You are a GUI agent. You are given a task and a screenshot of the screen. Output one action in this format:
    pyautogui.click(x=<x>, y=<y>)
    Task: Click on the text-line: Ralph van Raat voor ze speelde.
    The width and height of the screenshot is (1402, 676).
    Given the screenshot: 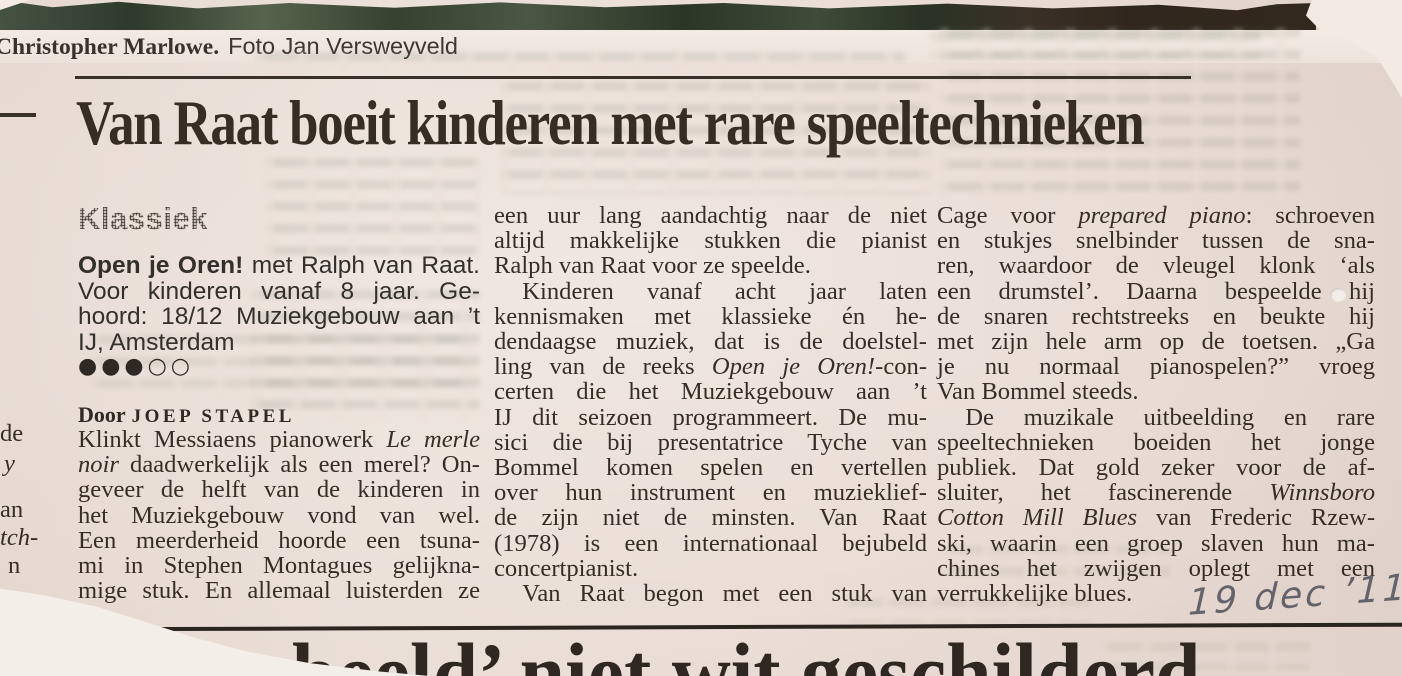 What is the action you would take?
    pyautogui.click(x=652, y=266)
    